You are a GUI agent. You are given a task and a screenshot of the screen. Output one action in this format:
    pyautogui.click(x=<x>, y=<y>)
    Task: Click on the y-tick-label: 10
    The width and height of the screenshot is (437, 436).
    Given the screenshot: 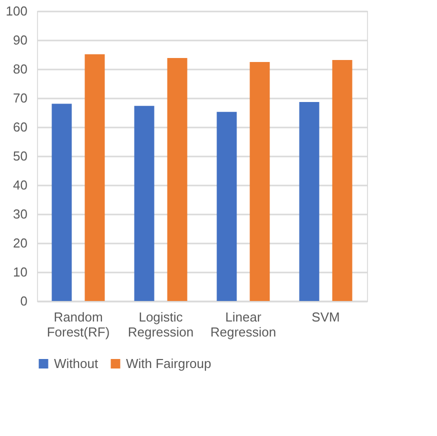 What is the action you would take?
    pyautogui.click(x=20, y=272)
    